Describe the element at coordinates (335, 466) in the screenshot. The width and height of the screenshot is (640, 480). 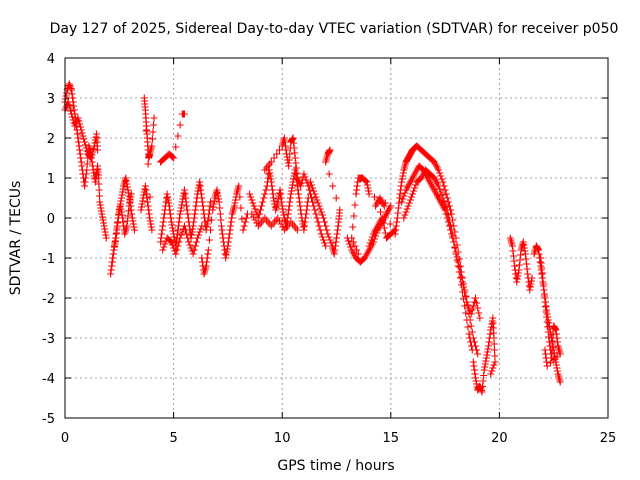
I see `x-axis-label: GPS time / hours` at that location.